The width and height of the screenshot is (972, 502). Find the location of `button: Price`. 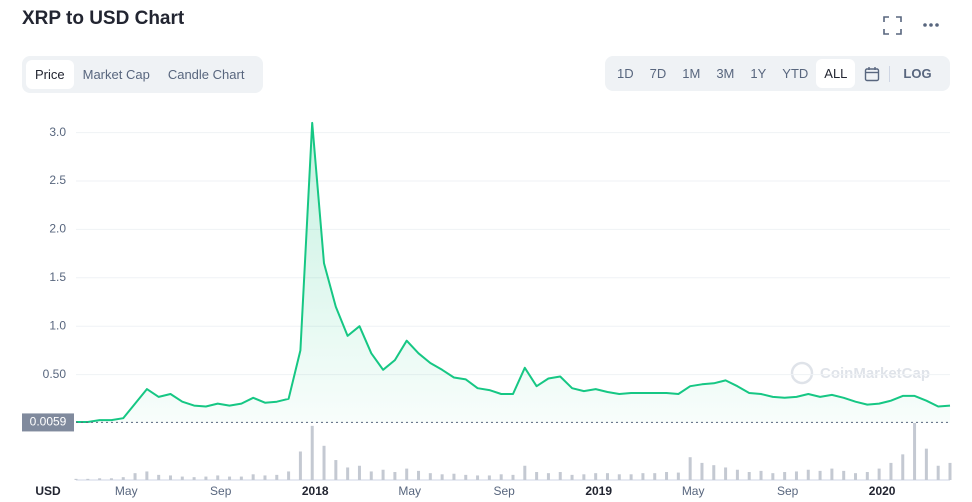

button: Price is located at coordinates (50, 74).